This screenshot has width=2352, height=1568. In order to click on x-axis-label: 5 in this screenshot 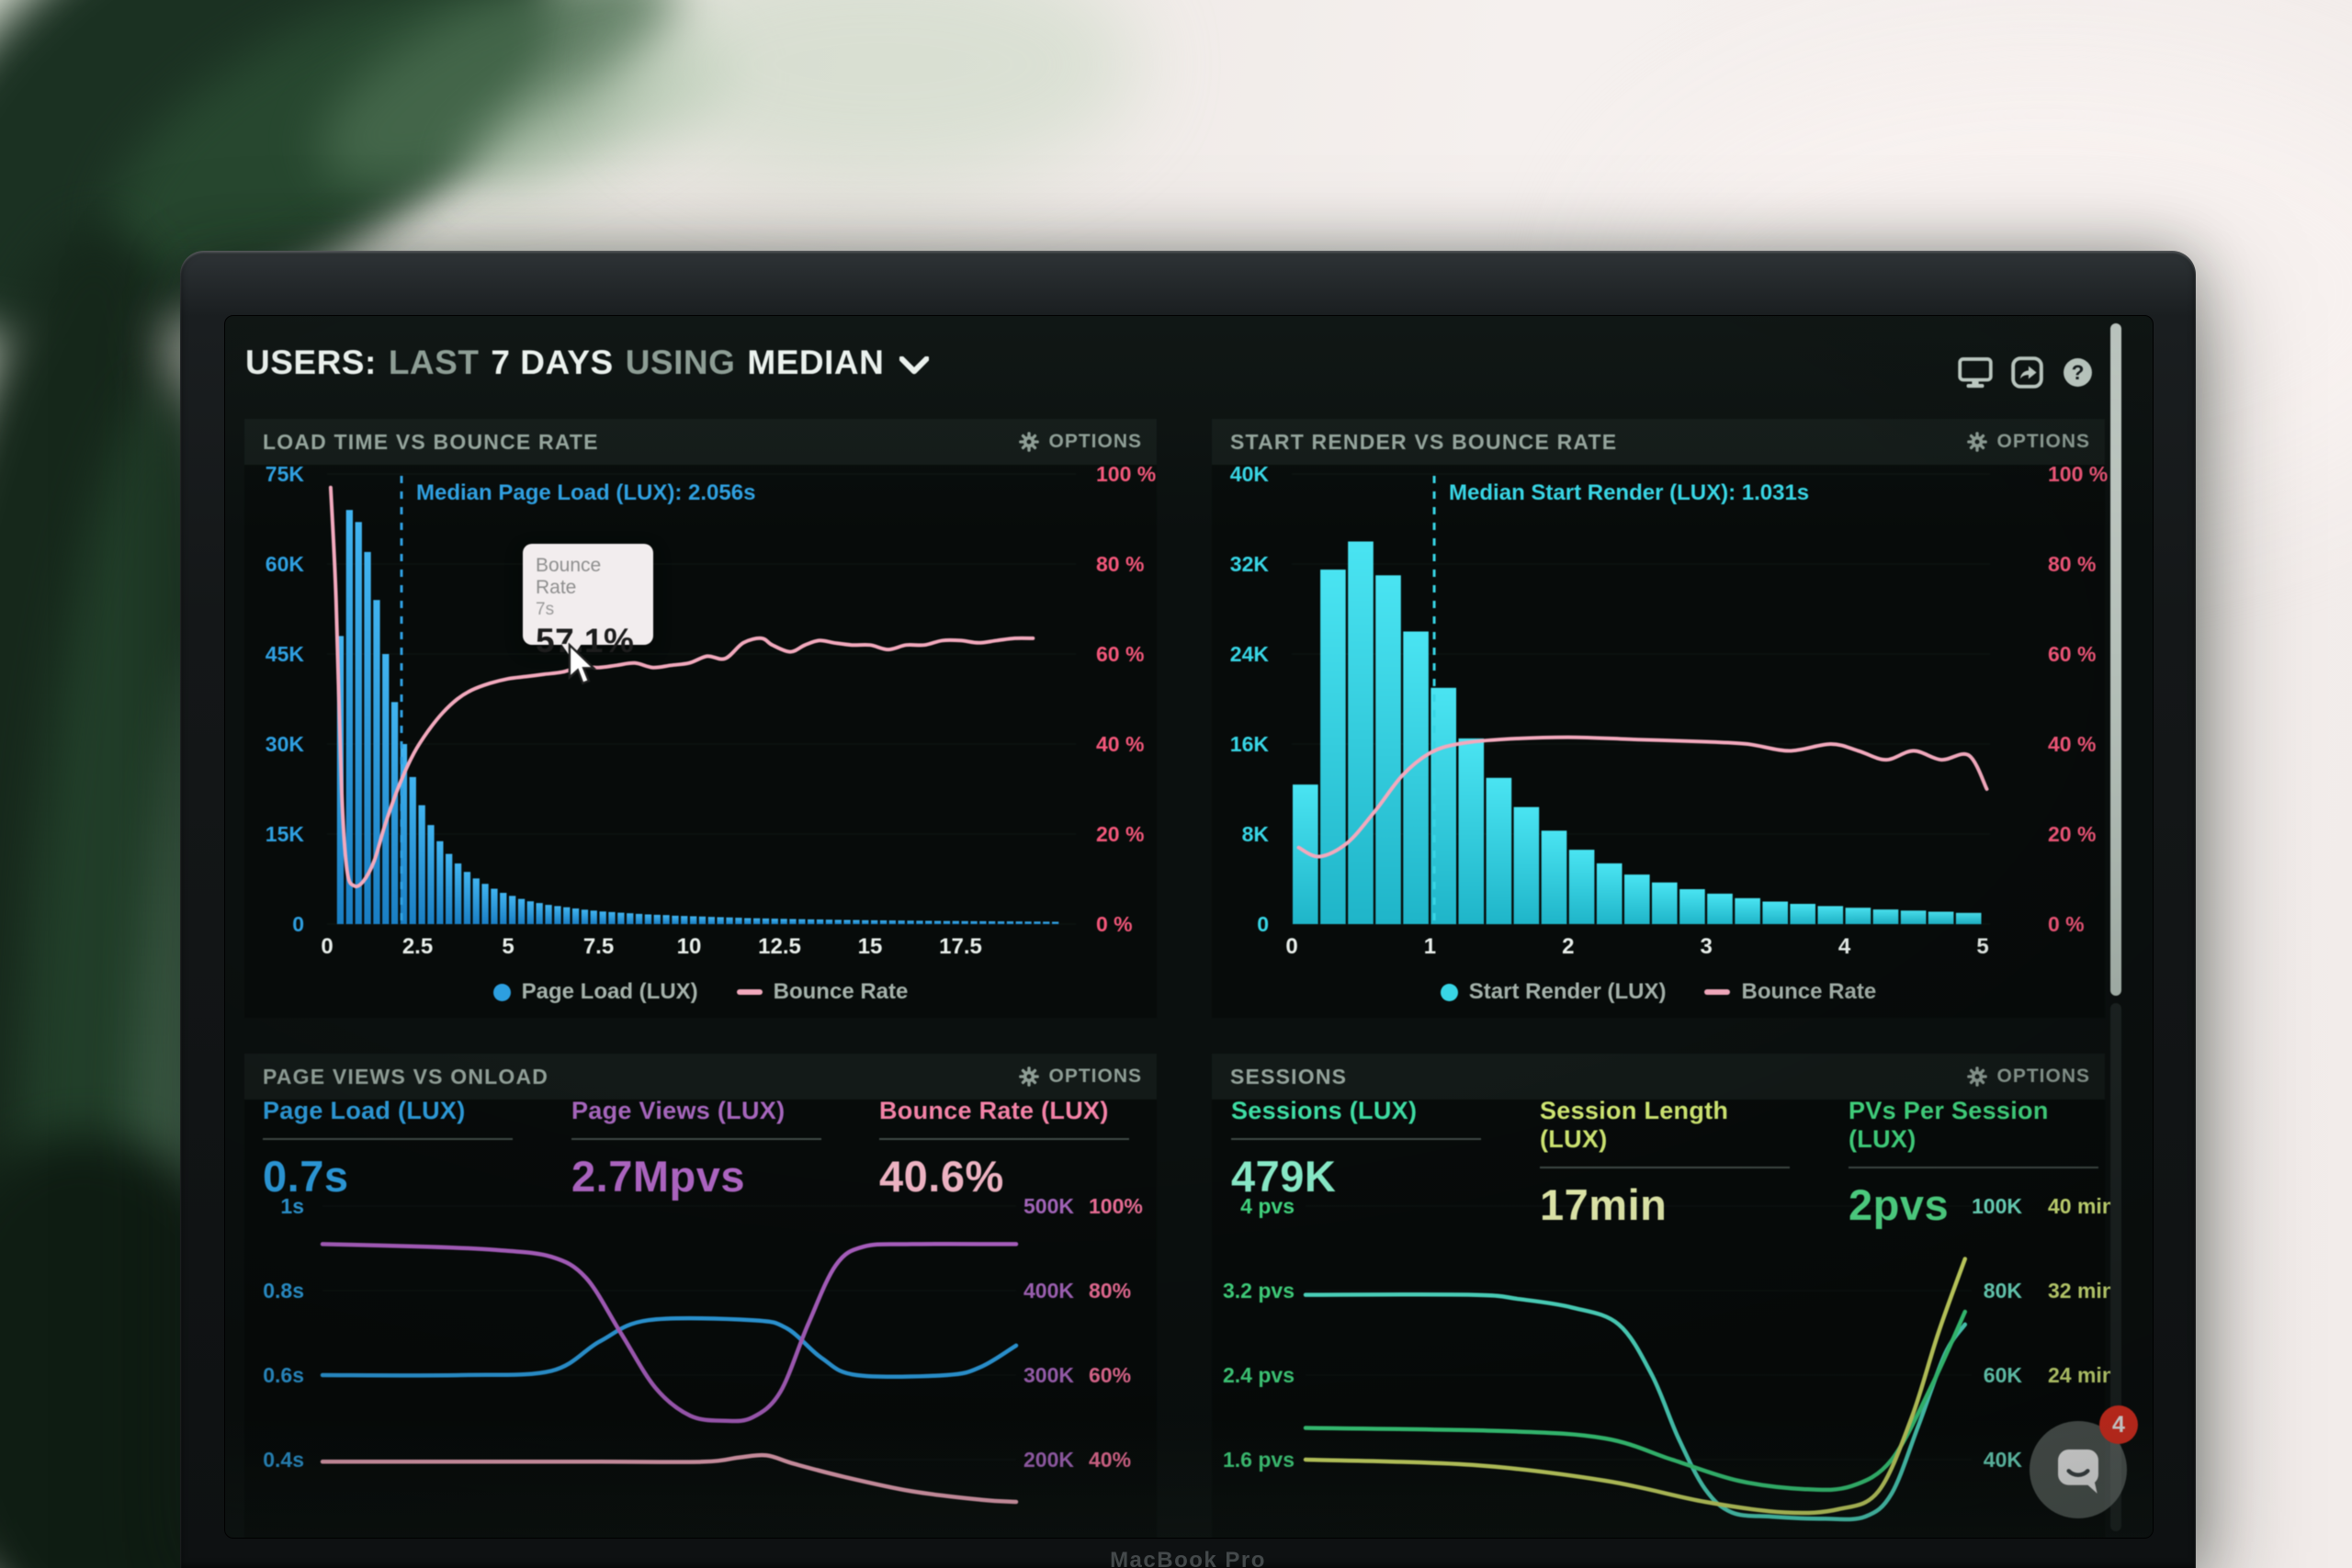, I will do `click(1982, 947)`.